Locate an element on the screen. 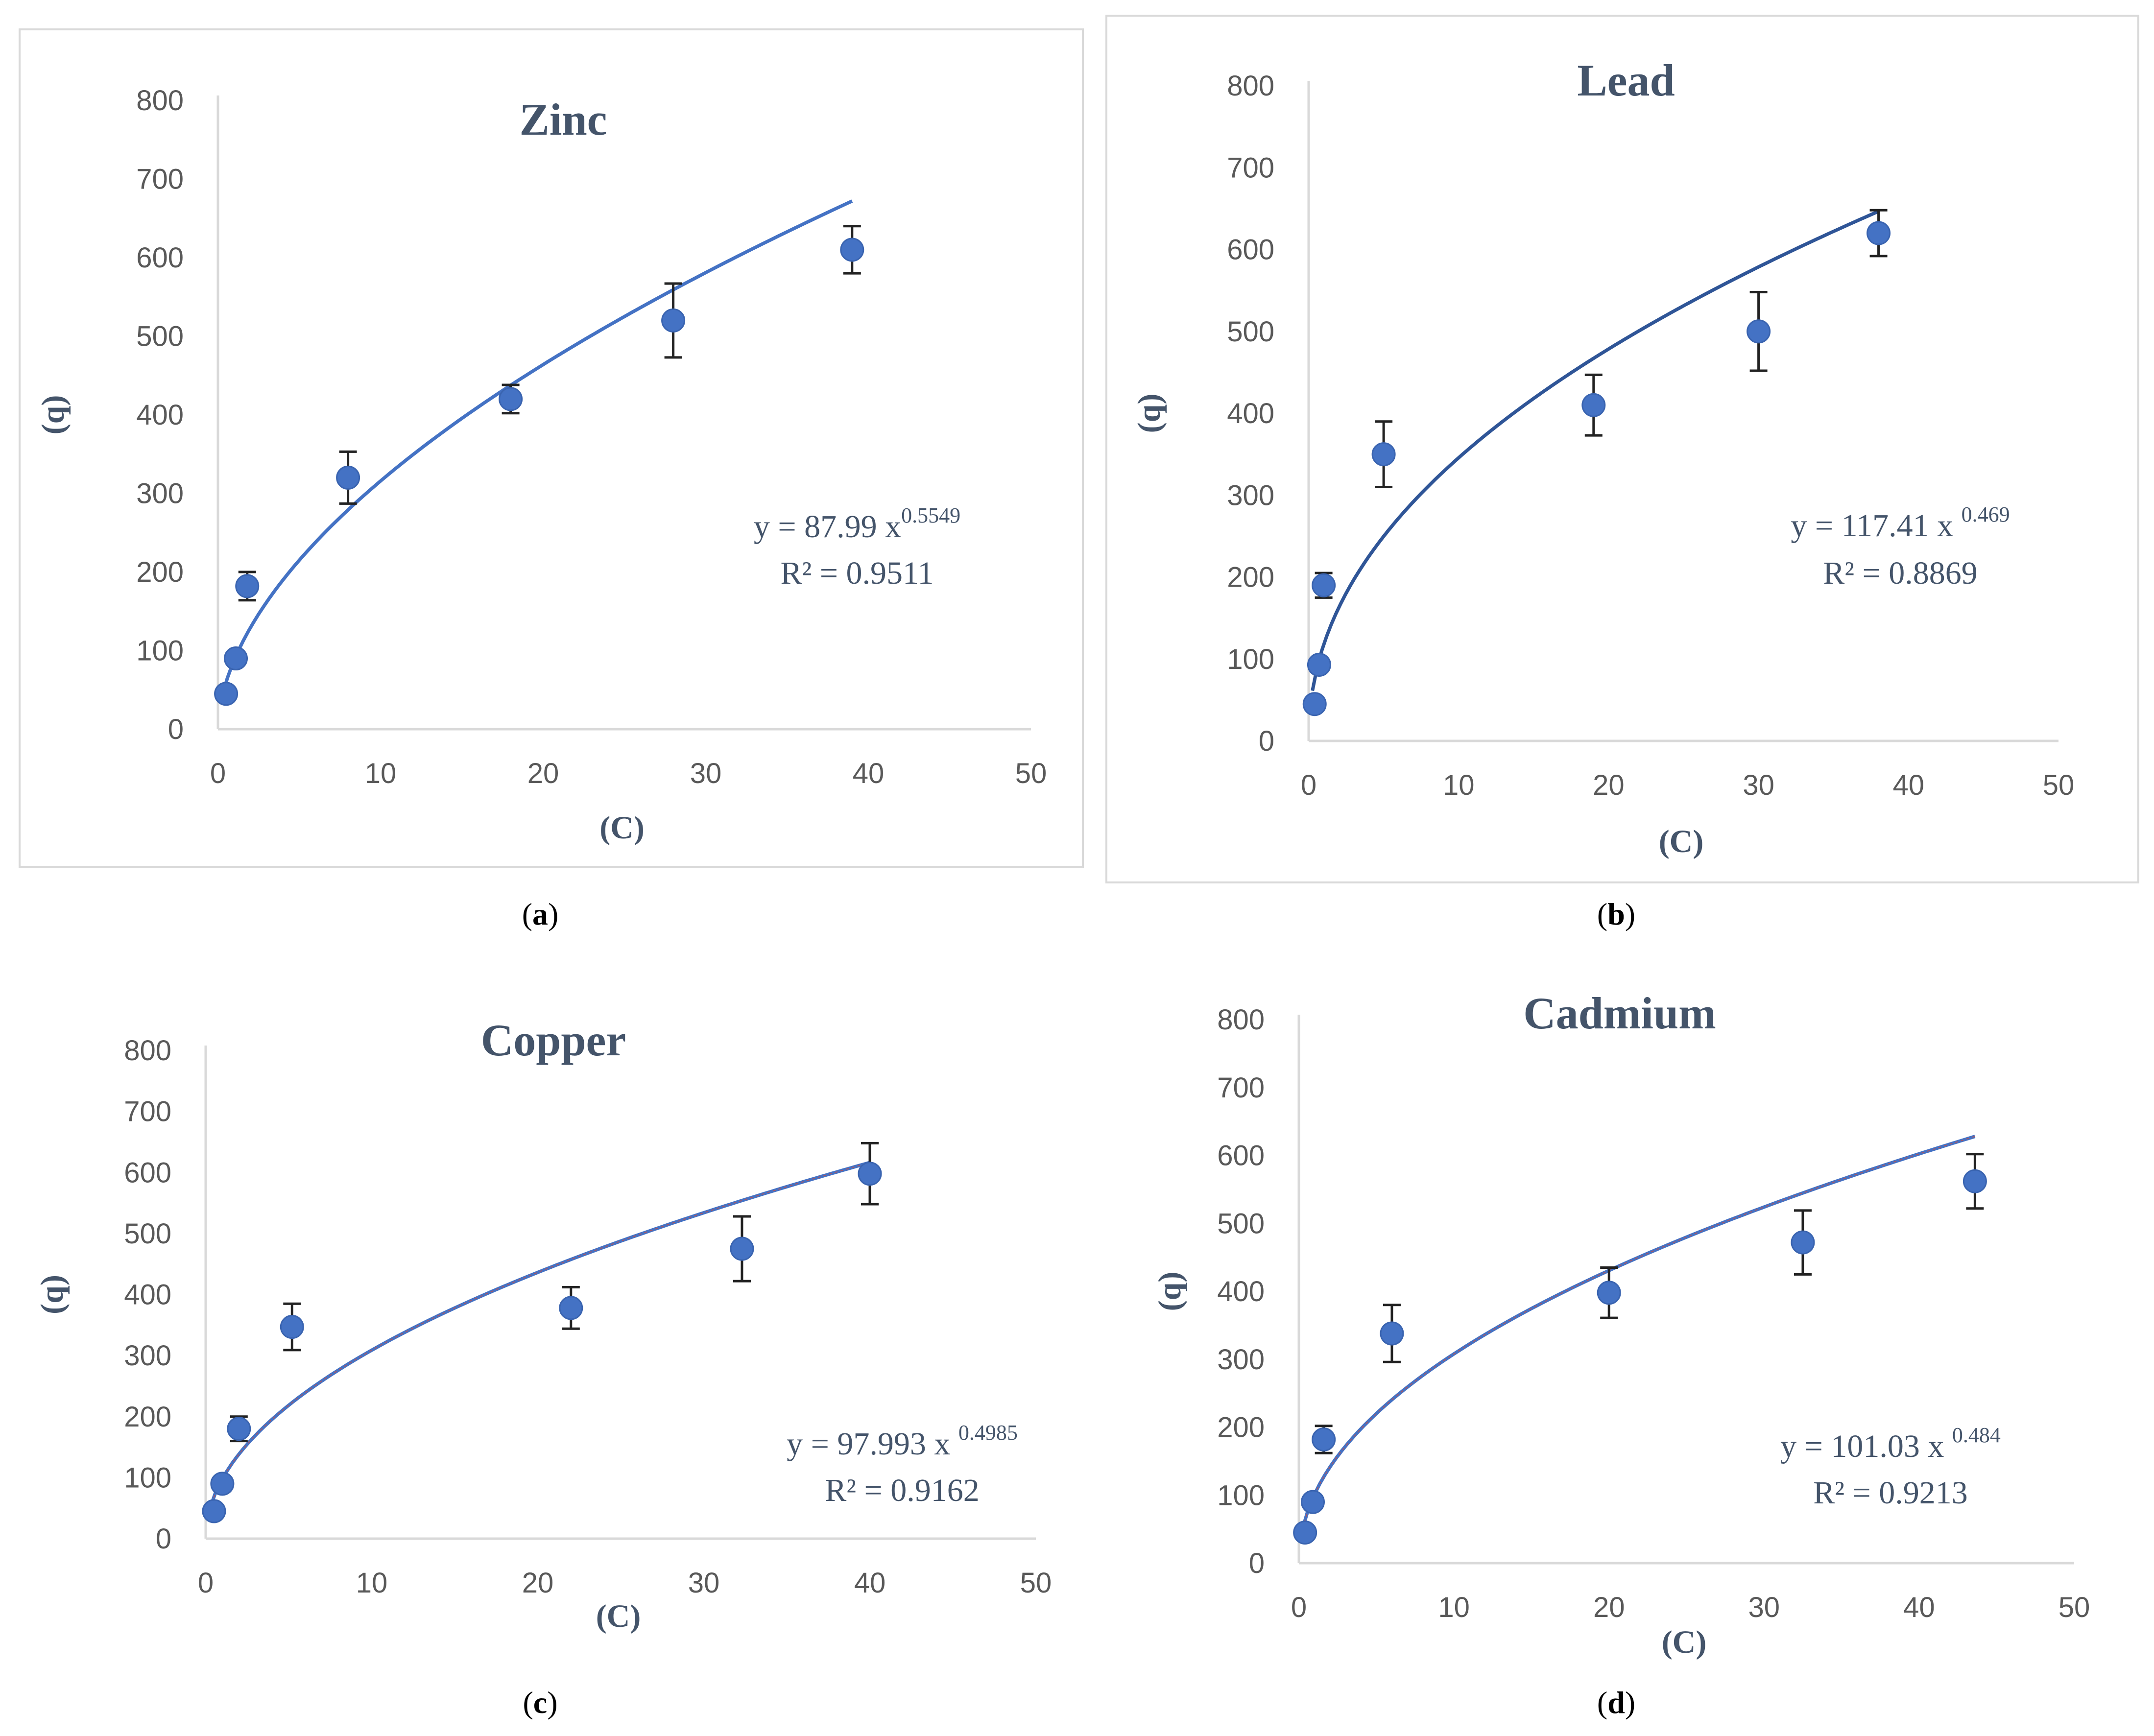 This screenshot has height=1736, width=2154. chart-title: Cadmium is located at coordinates (1619, 1013).